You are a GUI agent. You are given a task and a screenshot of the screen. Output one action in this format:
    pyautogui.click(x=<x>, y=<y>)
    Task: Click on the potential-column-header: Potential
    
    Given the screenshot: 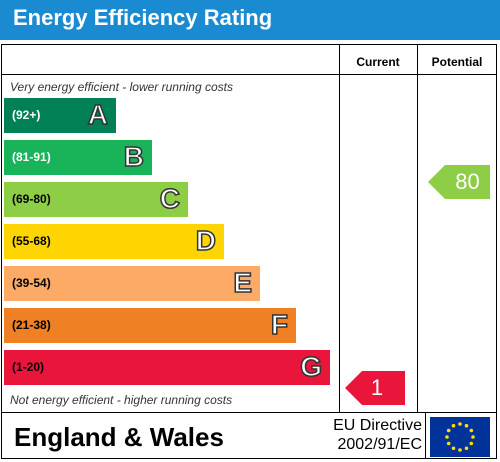 What is the action you would take?
    pyautogui.click(x=457, y=62)
    